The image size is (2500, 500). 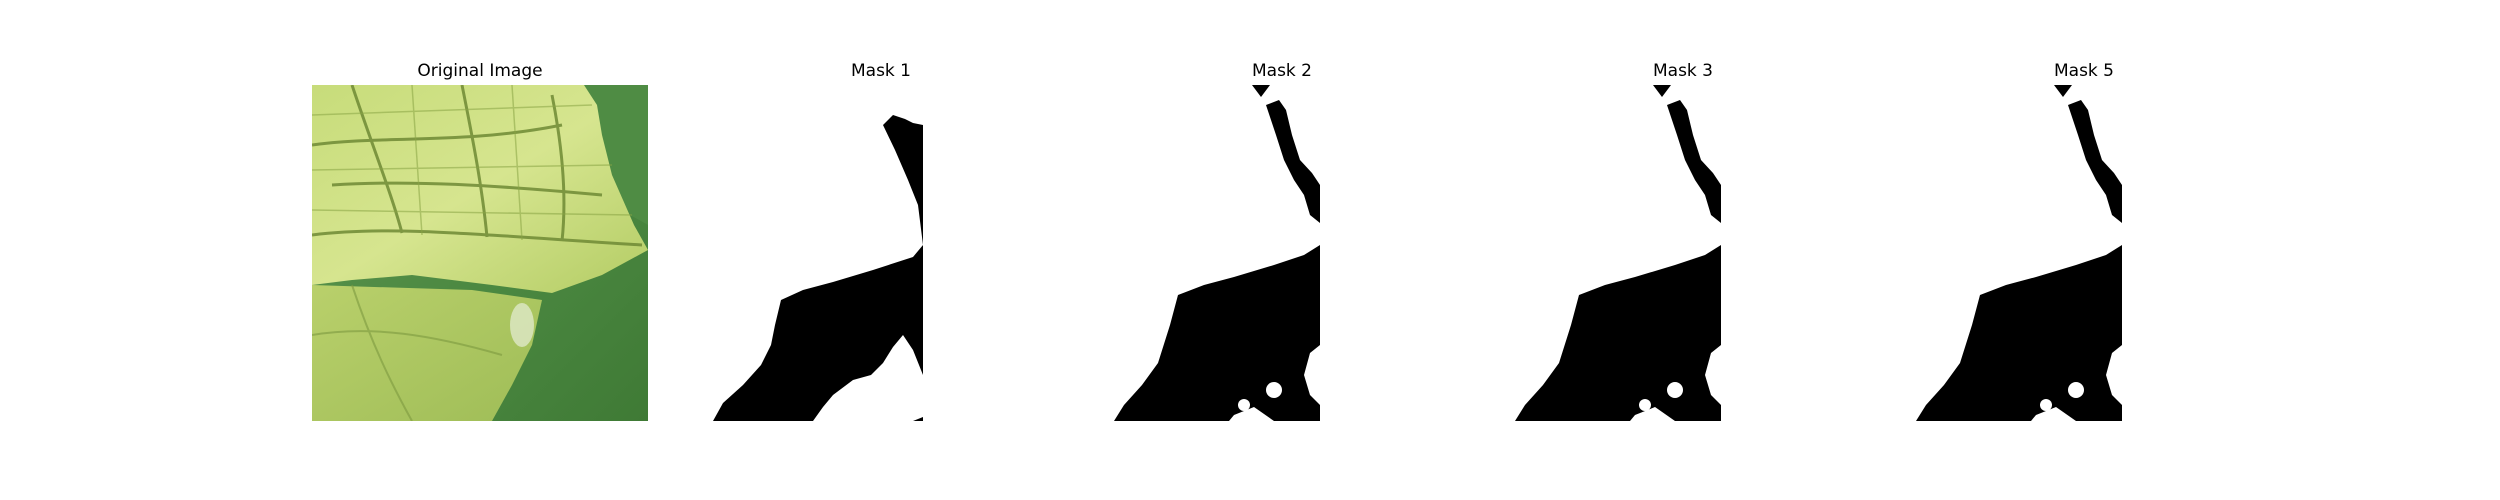 I want to click on mask-1-image, so click(x=881, y=253).